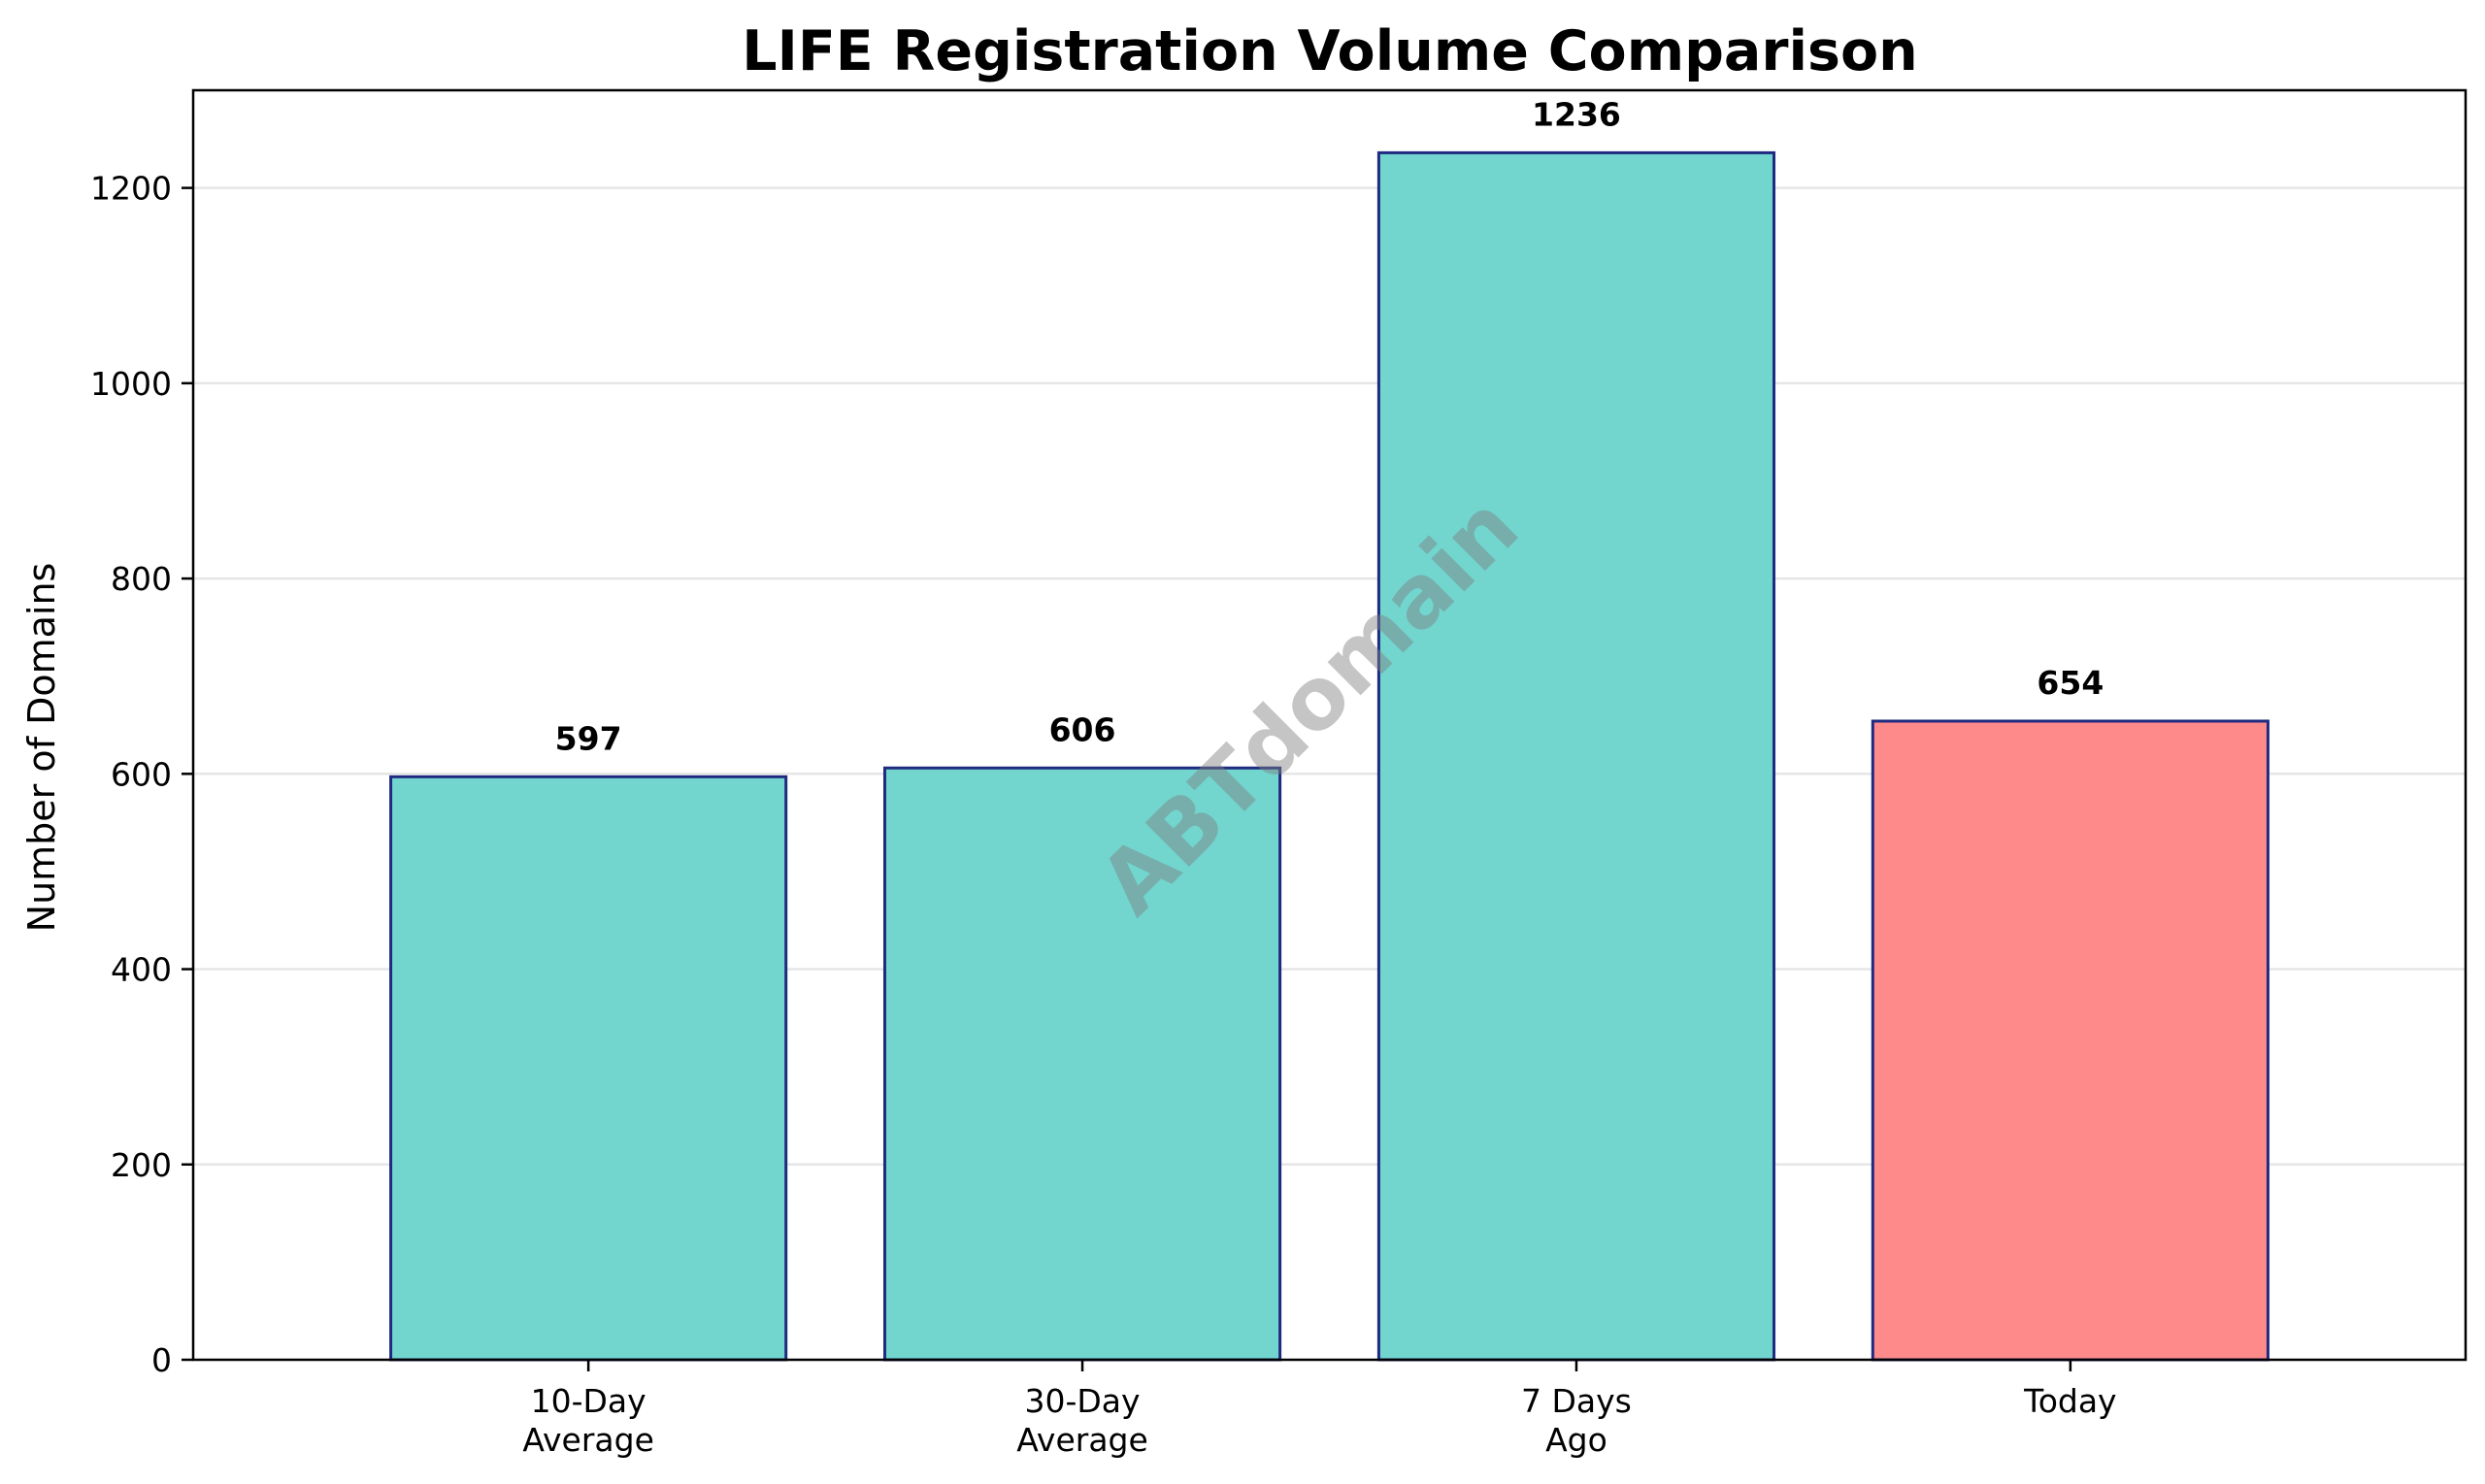 The width and height of the screenshot is (2485, 1484). Describe the element at coordinates (588, 1420) in the screenshot. I see `x-tick-label: 10-Day Average` at that location.